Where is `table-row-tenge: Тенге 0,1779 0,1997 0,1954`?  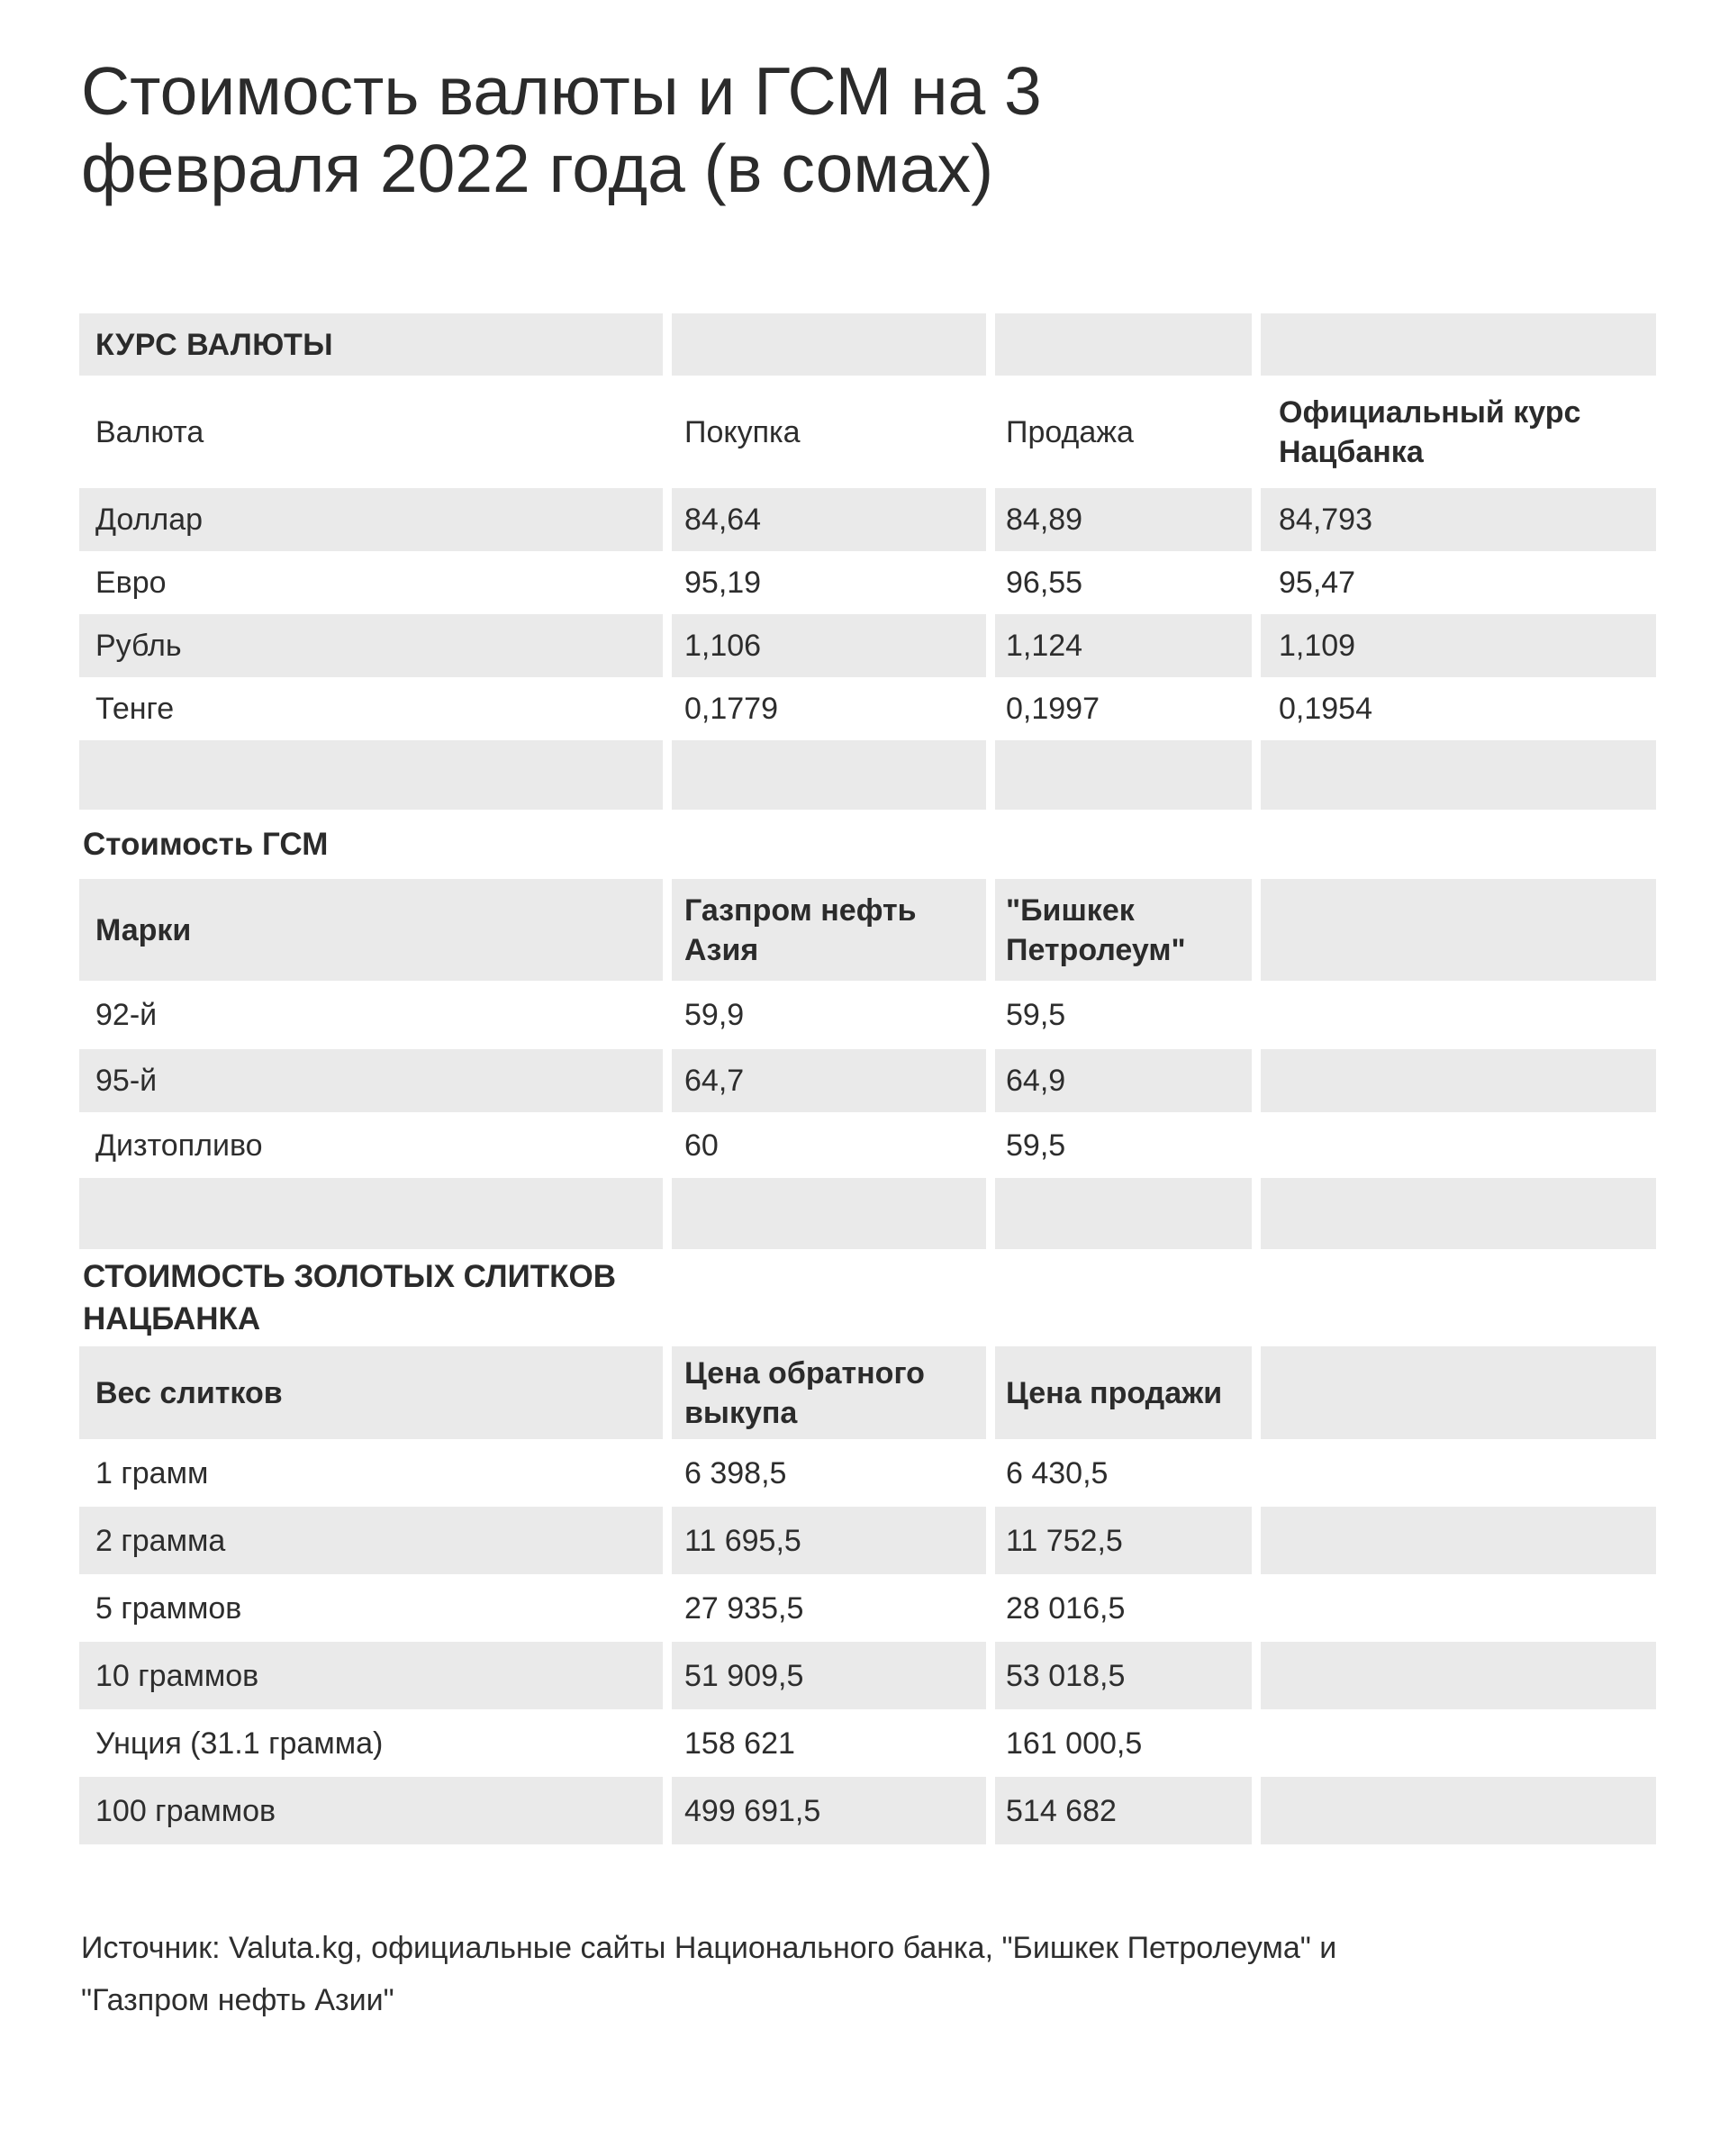 table-row-tenge: Тенге 0,1779 0,1997 0,1954 is located at coordinates (867, 708).